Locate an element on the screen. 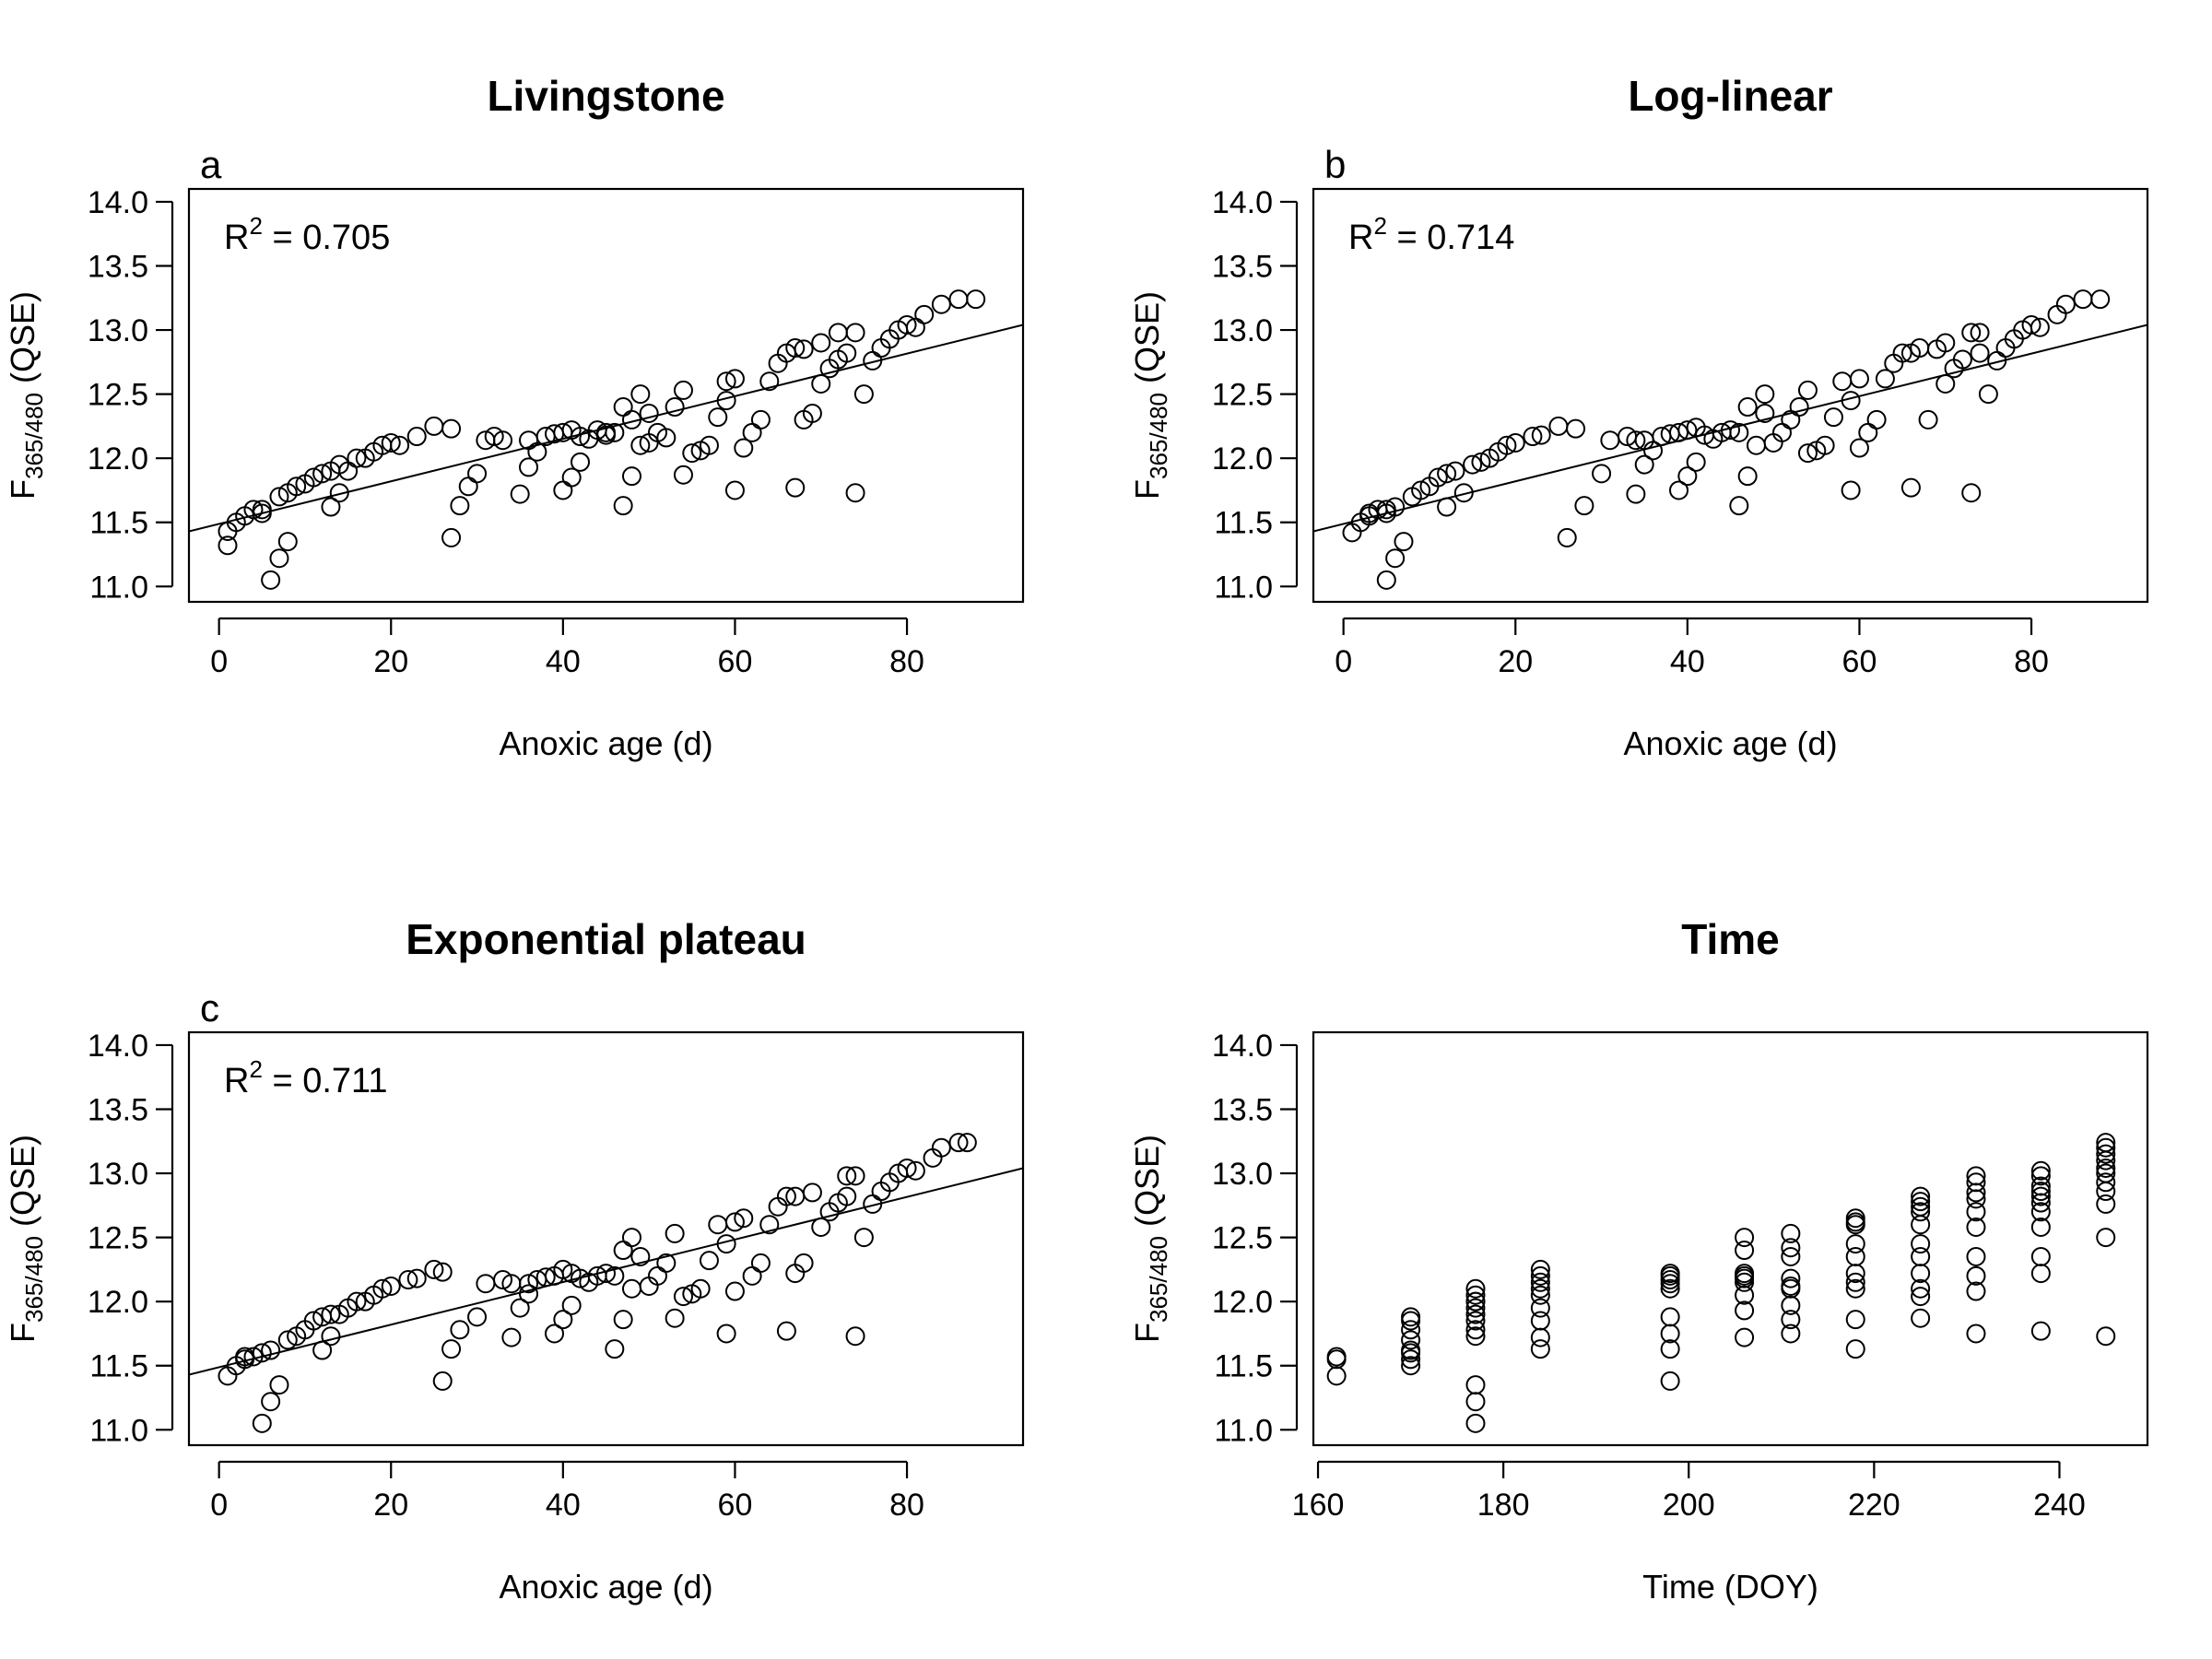  r-squared-exponent: 2 is located at coordinates (255, 226).